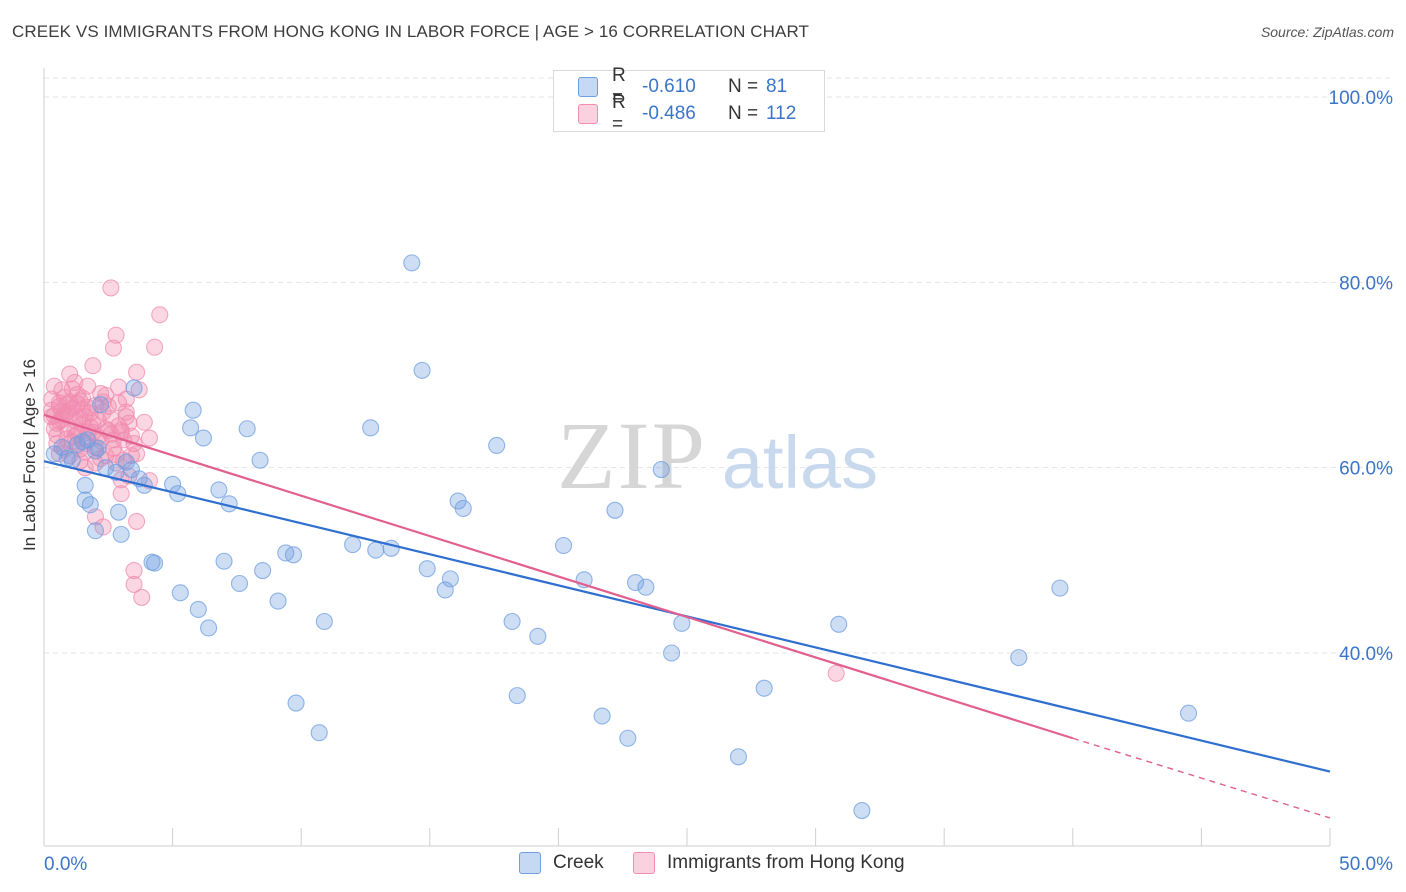 This screenshot has height=892, width=1406. I want to click on legend-item-creek: Creek, so click(561, 863).